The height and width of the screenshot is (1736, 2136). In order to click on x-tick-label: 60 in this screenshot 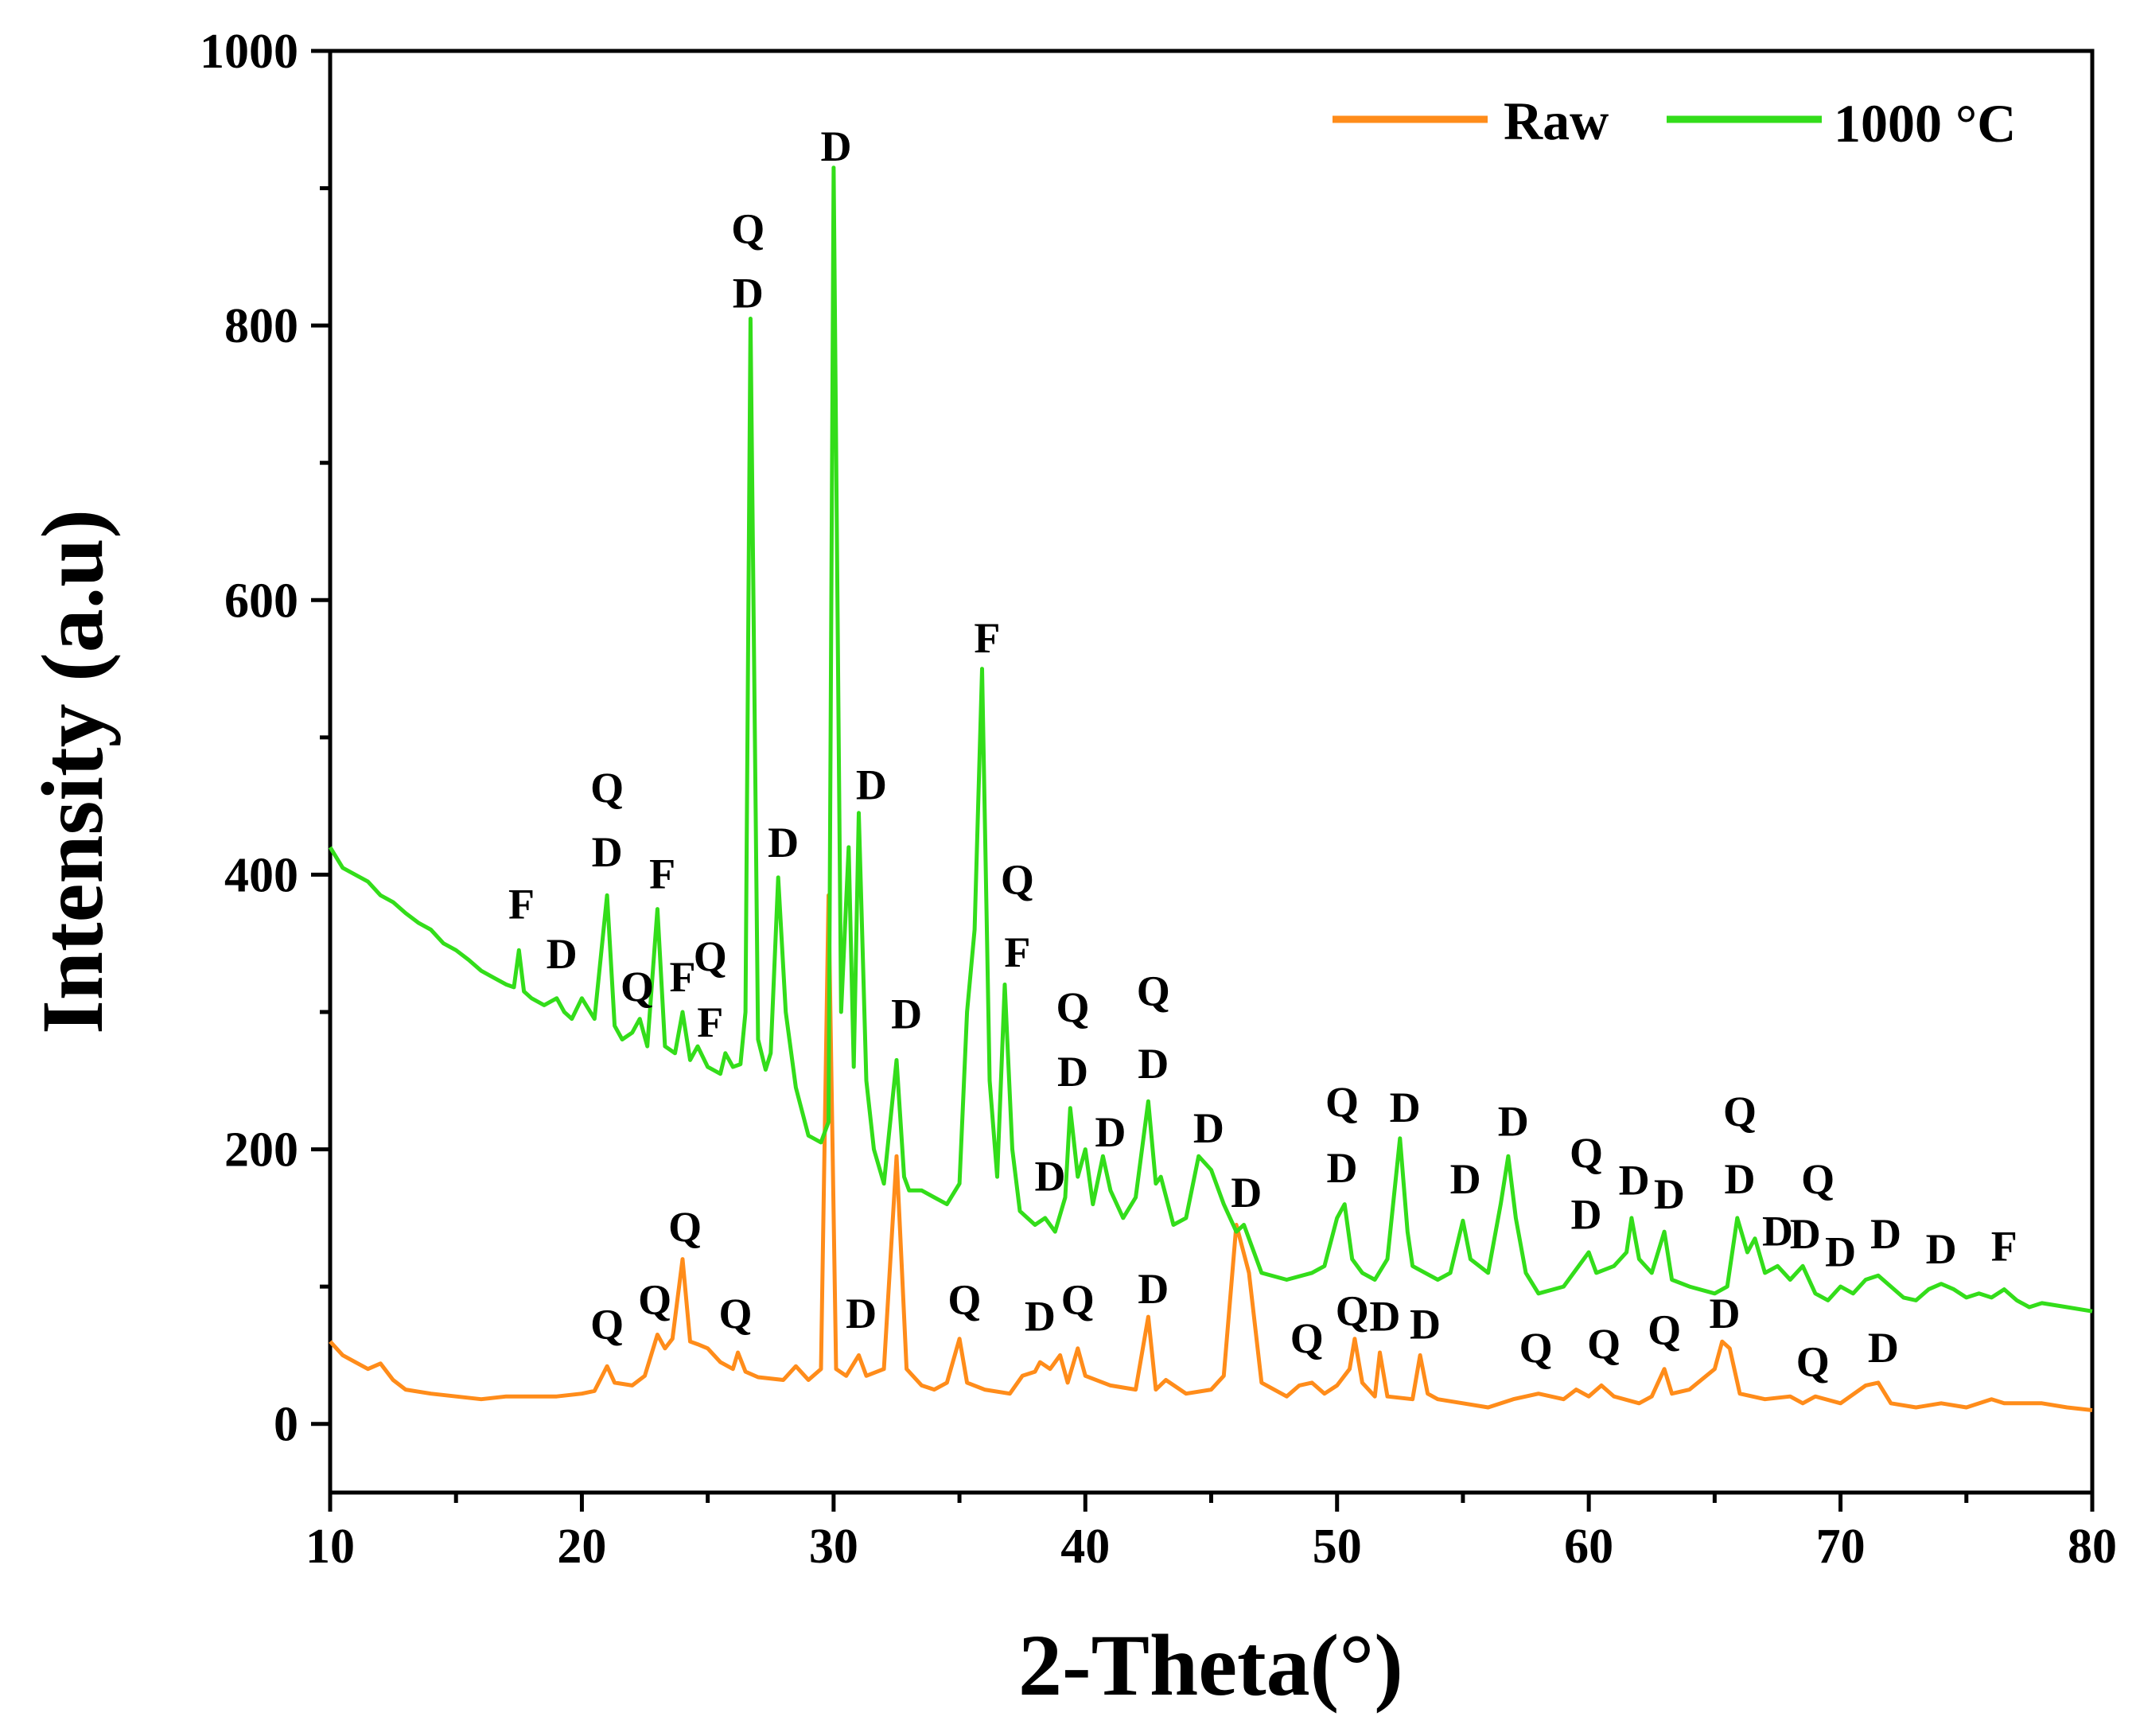, I will do `click(1589, 1547)`.